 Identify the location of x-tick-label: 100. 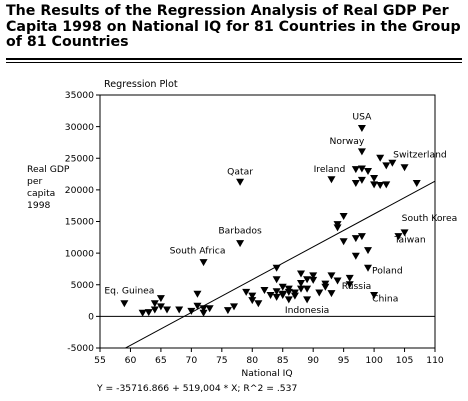
(374, 360).